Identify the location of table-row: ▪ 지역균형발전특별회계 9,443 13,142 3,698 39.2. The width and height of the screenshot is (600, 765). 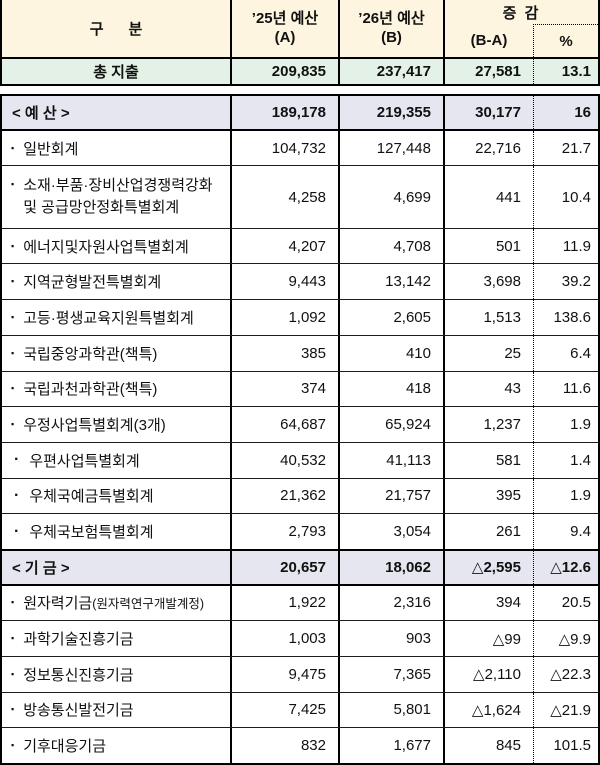
(300, 281).